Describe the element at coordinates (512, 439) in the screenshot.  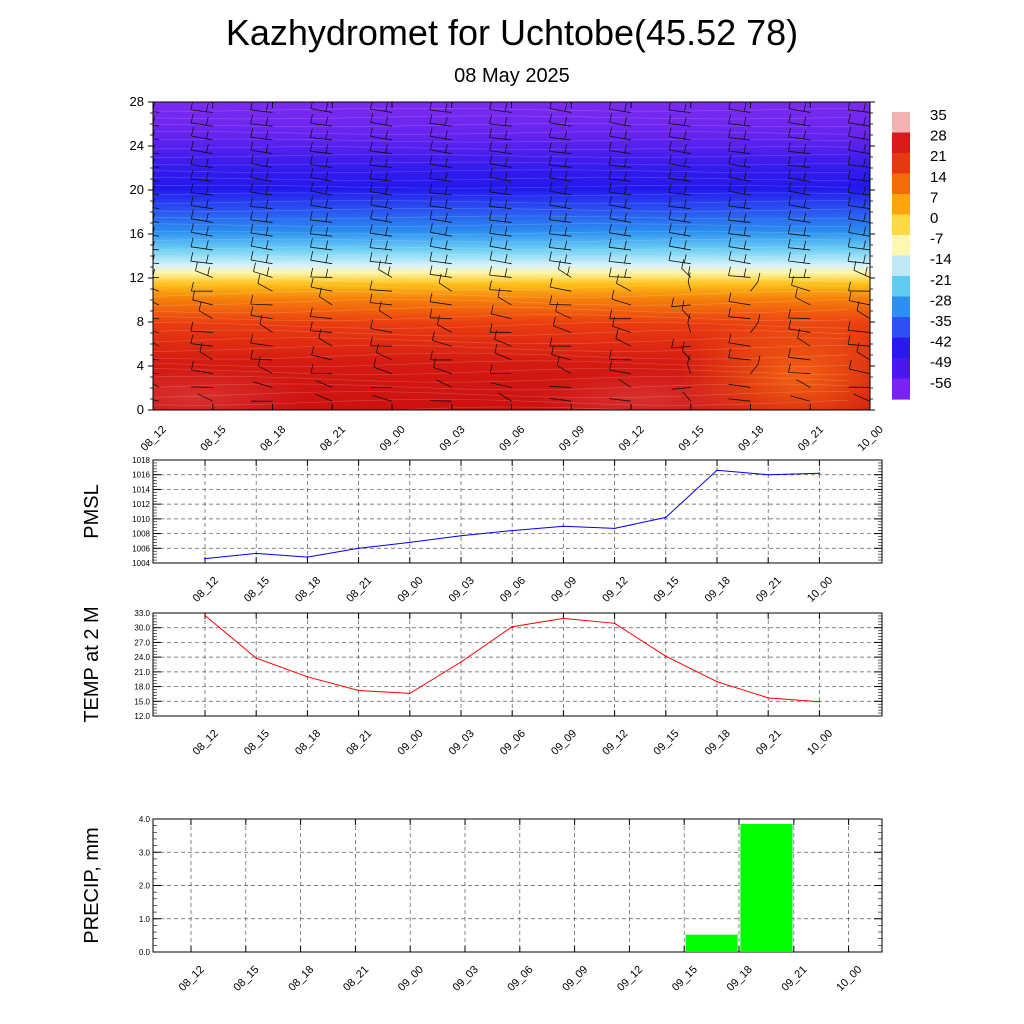
I see `profile-x-tick-label: 09_06` at that location.